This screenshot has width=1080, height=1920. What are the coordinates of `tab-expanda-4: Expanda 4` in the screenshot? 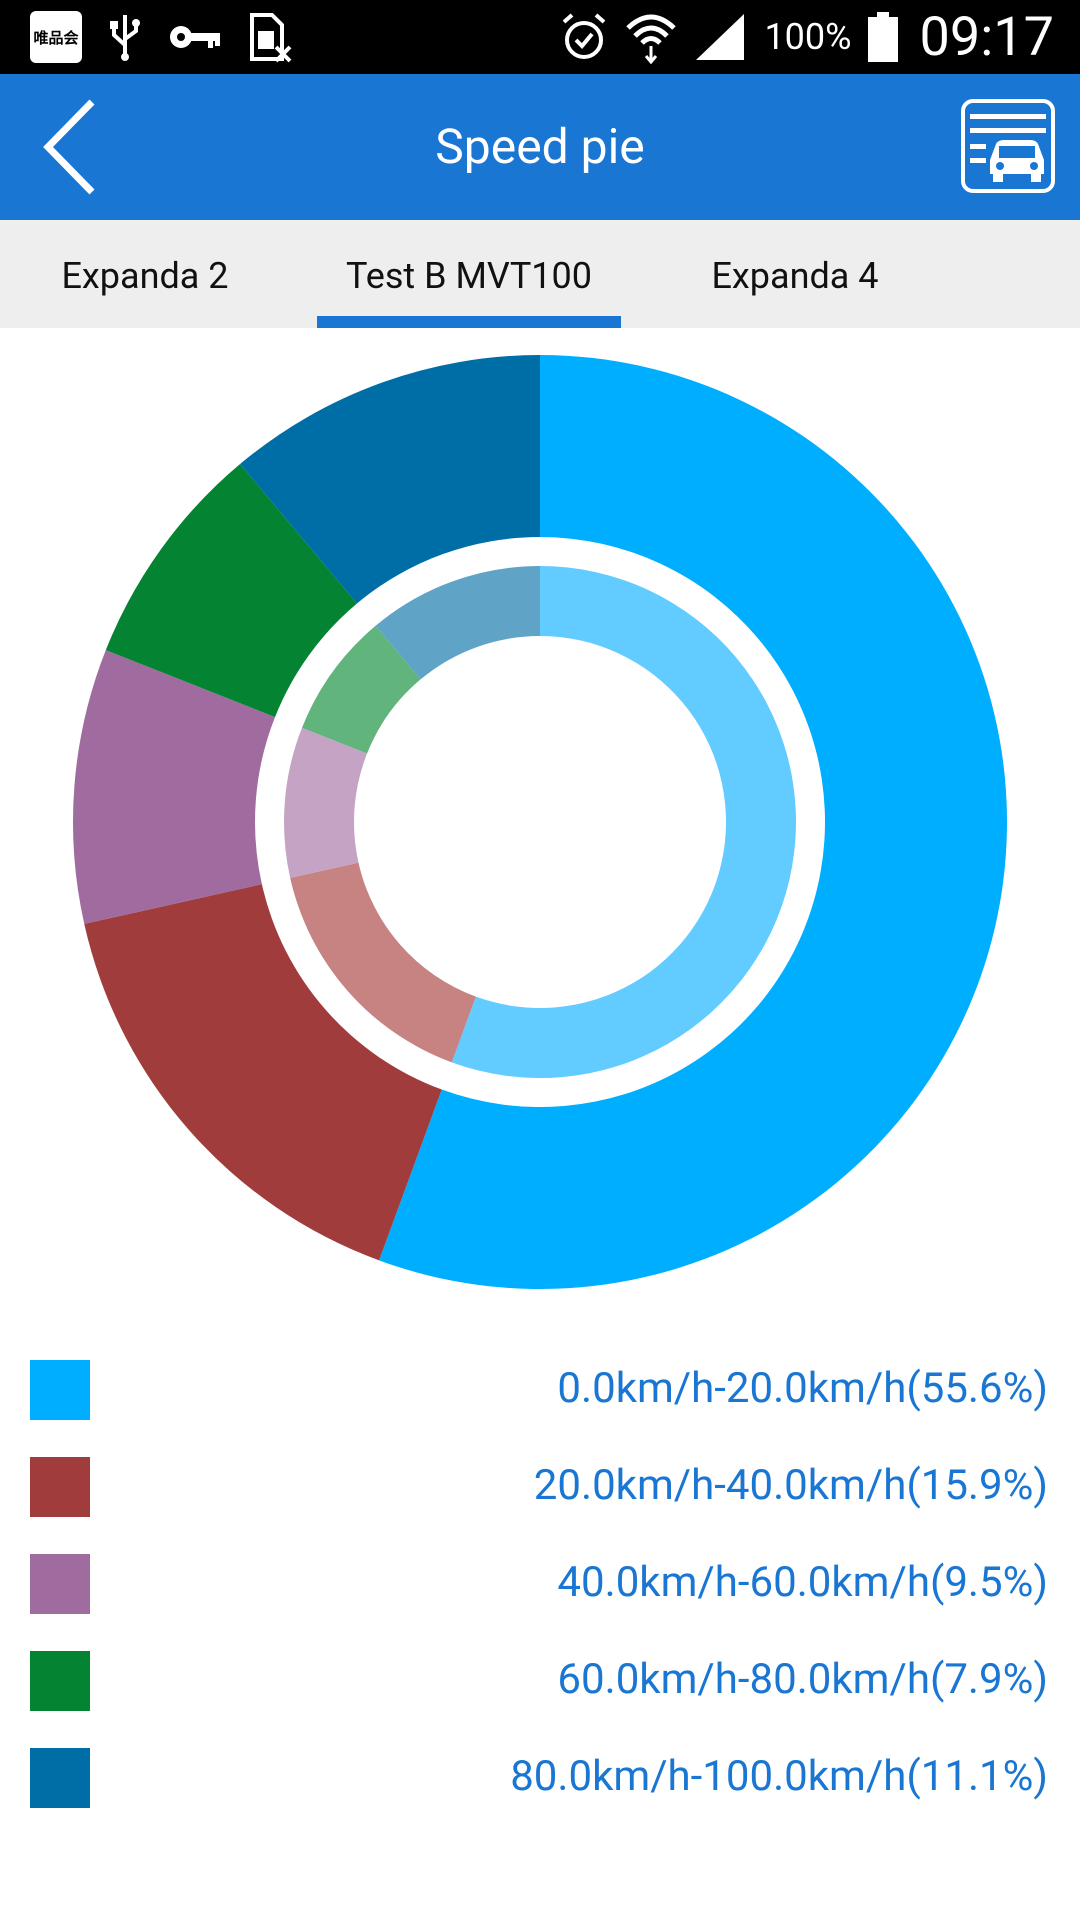 It's located at (795, 274).